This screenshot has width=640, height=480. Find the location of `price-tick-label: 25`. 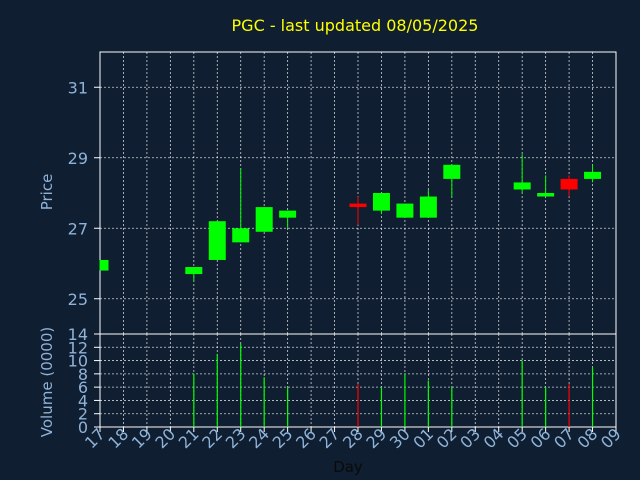

price-tick-label: 25 is located at coordinates (78, 299).